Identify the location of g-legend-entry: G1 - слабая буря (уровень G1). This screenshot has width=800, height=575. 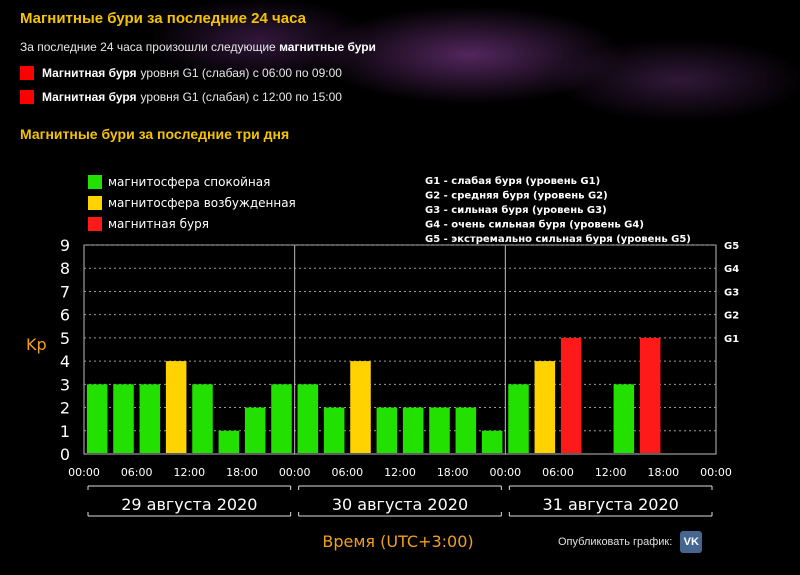
(512, 181).